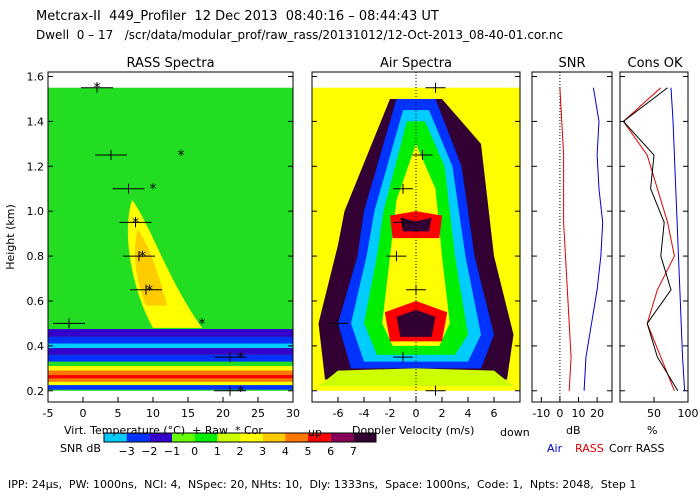  Describe the element at coordinates (654, 413) in the screenshot. I see `x-tick-label: 50` at that location.